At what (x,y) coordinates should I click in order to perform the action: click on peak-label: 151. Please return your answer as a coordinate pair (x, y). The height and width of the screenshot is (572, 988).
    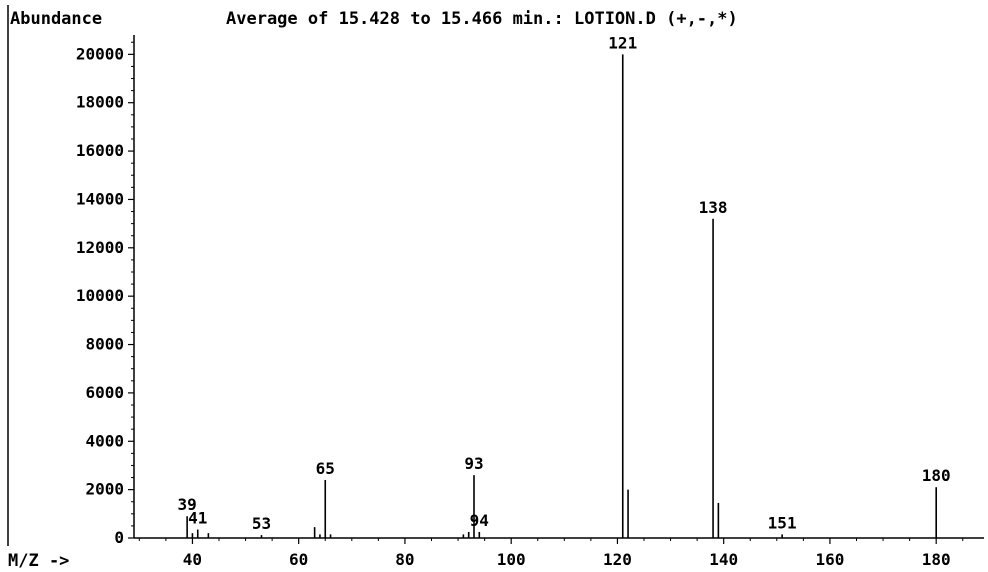
    Looking at the image, I should click on (782, 522).